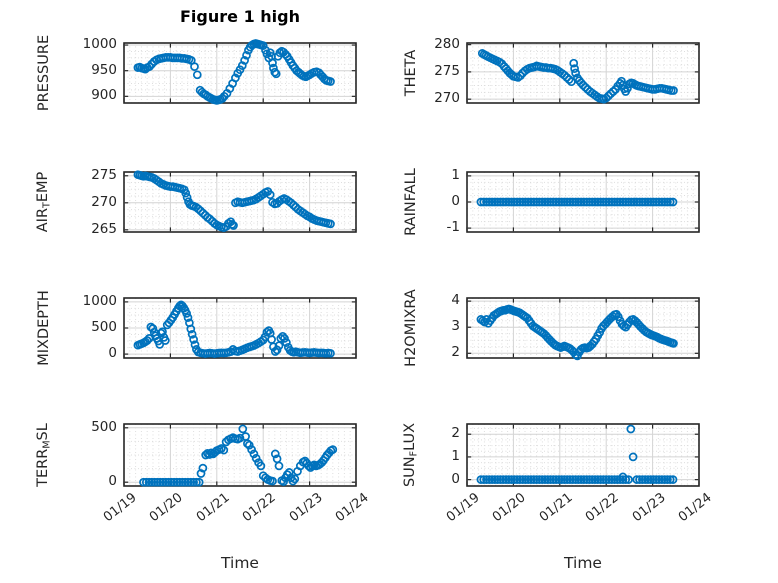 The image size is (778, 583). Describe the element at coordinates (43, 220) in the screenshot. I see `y-axis-label-text: AIR` at that location.